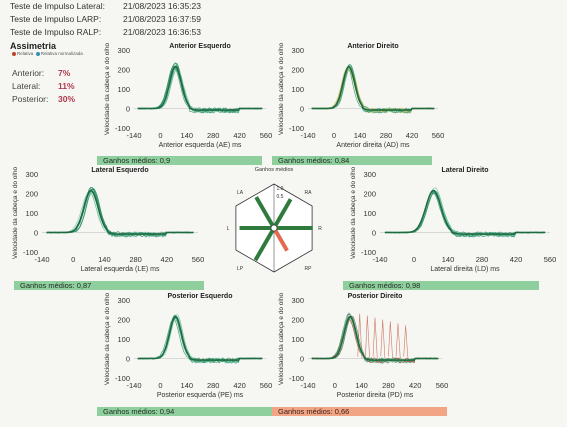 The image size is (567, 427). Describe the element at coordinates (200, 395) in the screenshot. I see `x-axis-label: Posterior esquerda (PE) ms` at that location.